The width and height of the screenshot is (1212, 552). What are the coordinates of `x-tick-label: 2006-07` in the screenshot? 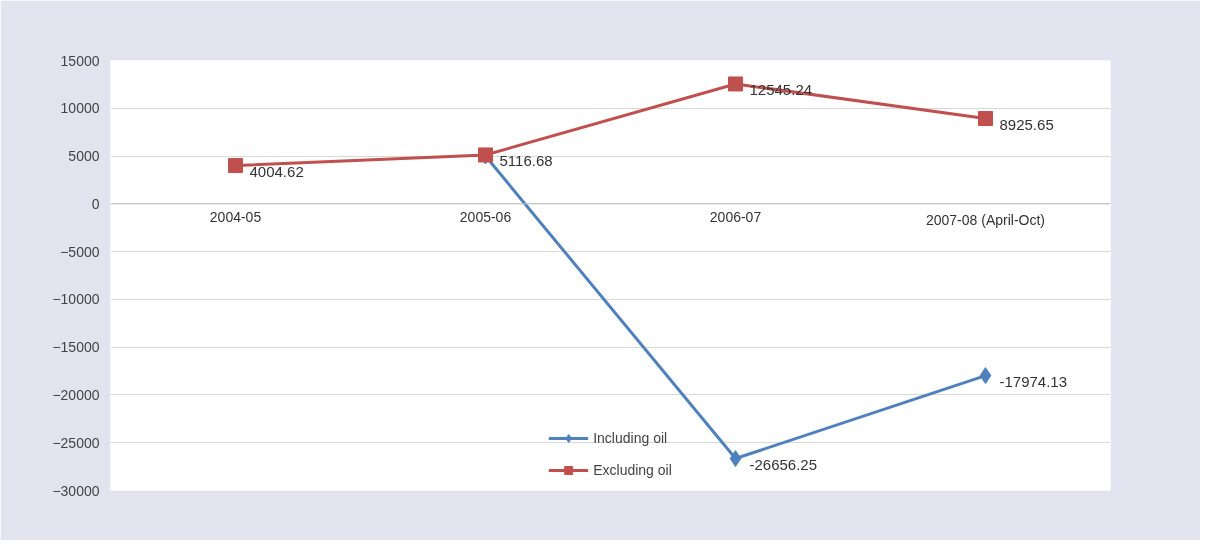 It's located at (735, 216).